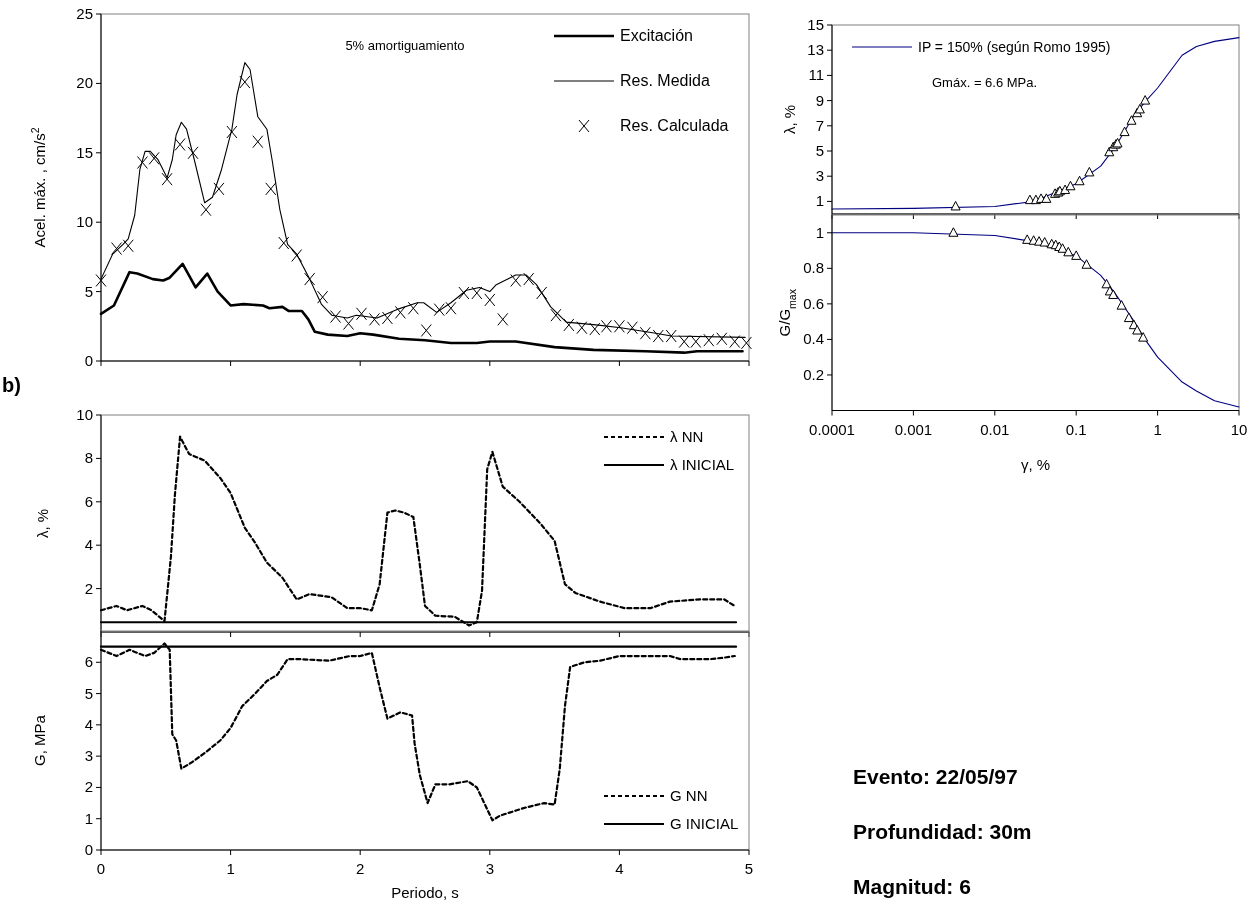 The height and width of the screenshot is (908, 1249). I want to click on x-tick-label: 0.1, so click(1076, 429).